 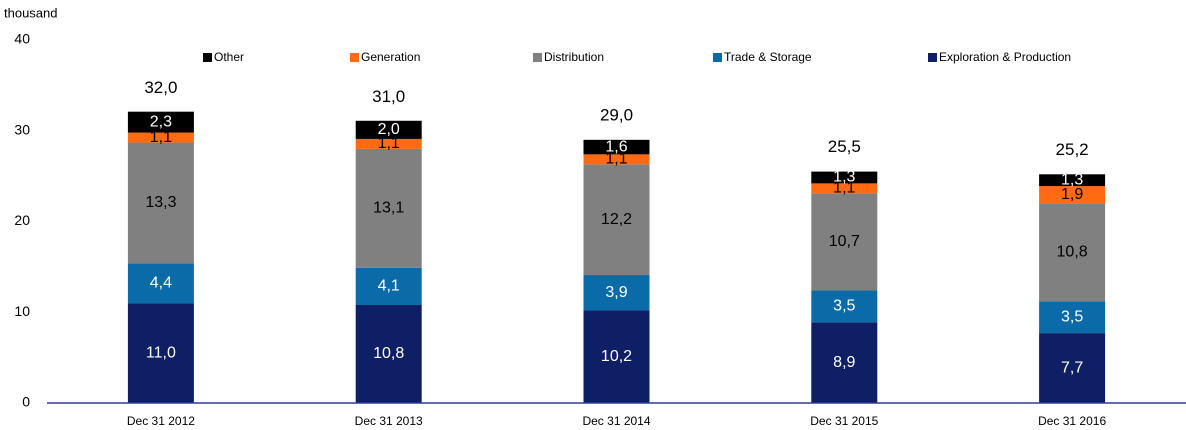 I want to click on value-label: 1,9, so click(x=1072, y=194).